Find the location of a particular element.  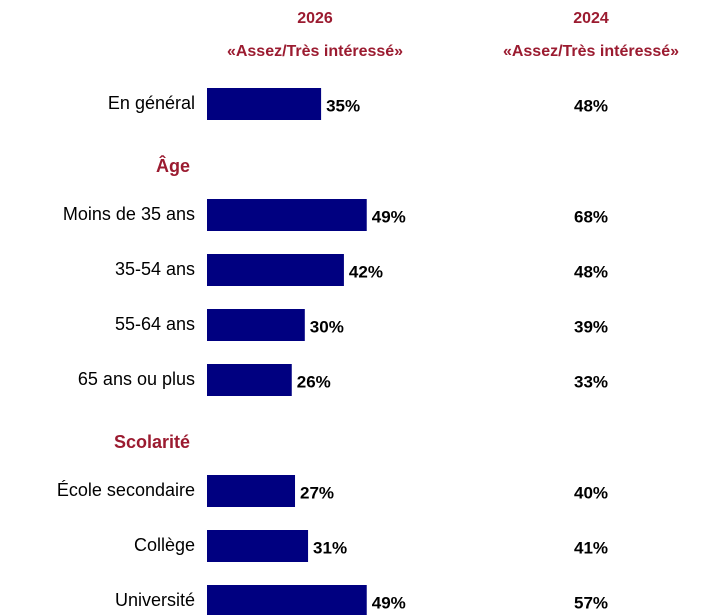

compare-label: 33% is located at coordinates (591, 381).